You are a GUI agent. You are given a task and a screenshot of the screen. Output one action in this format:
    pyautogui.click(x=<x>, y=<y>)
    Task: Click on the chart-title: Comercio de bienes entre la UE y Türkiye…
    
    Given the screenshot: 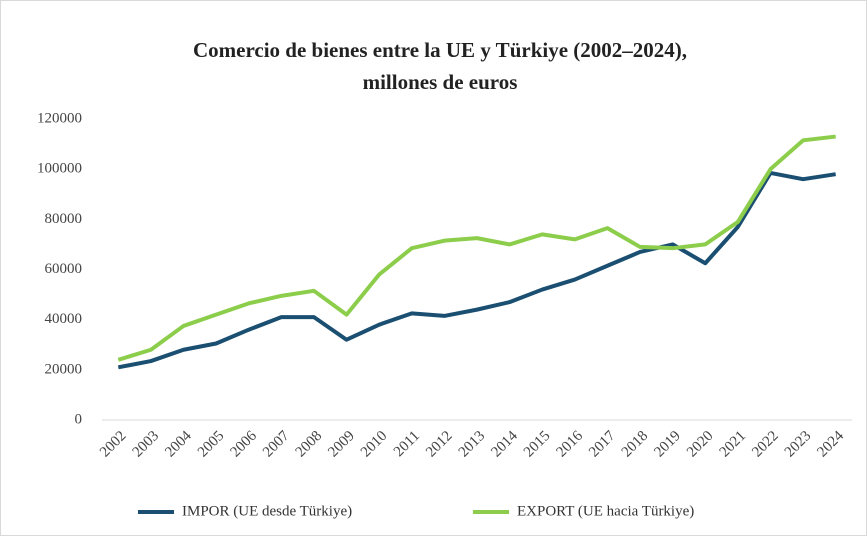 What is the action you would take?
    pyautogui.click(x=440, y=50)
    